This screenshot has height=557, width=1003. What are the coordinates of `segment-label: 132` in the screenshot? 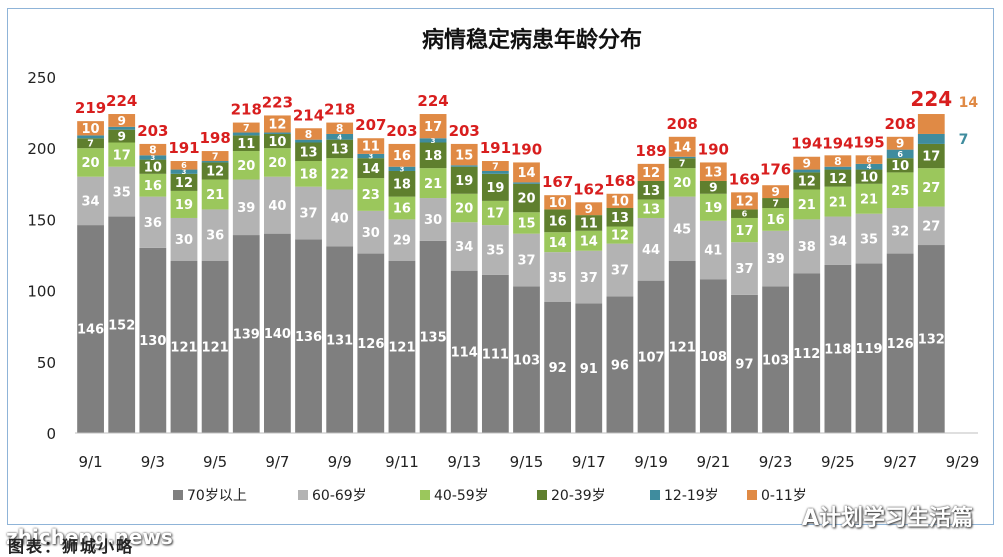 It's located at (931, 340).